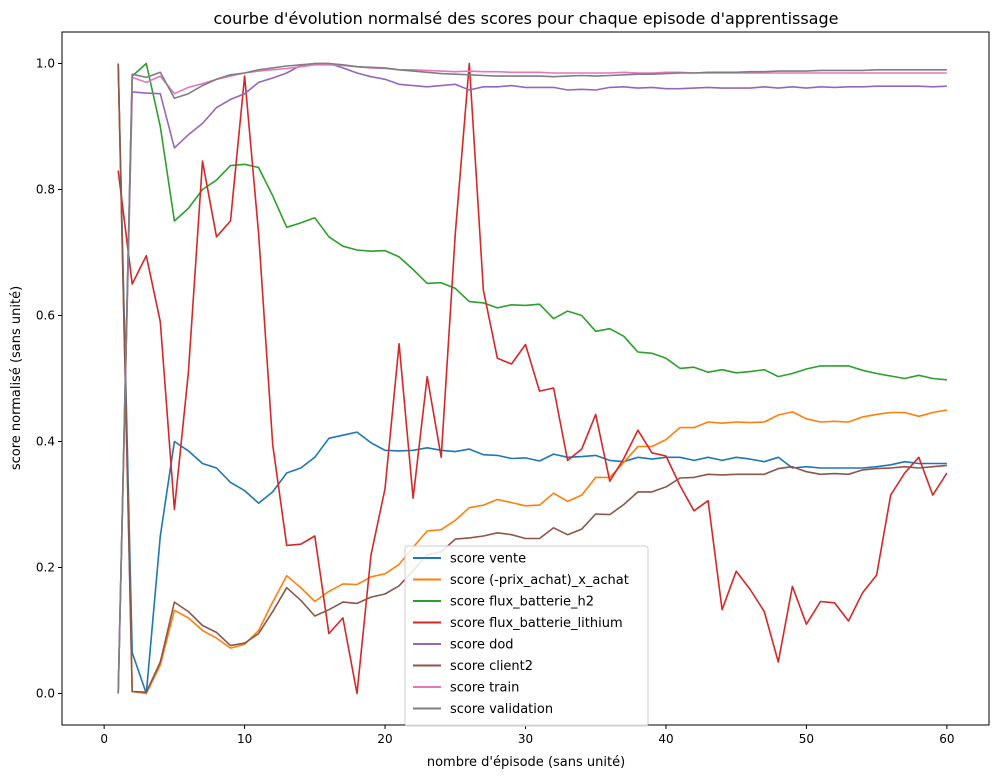  Describe the element at coordinates (488, 559) in the screenshot. I see `legend-label-0: score vente` at that location.